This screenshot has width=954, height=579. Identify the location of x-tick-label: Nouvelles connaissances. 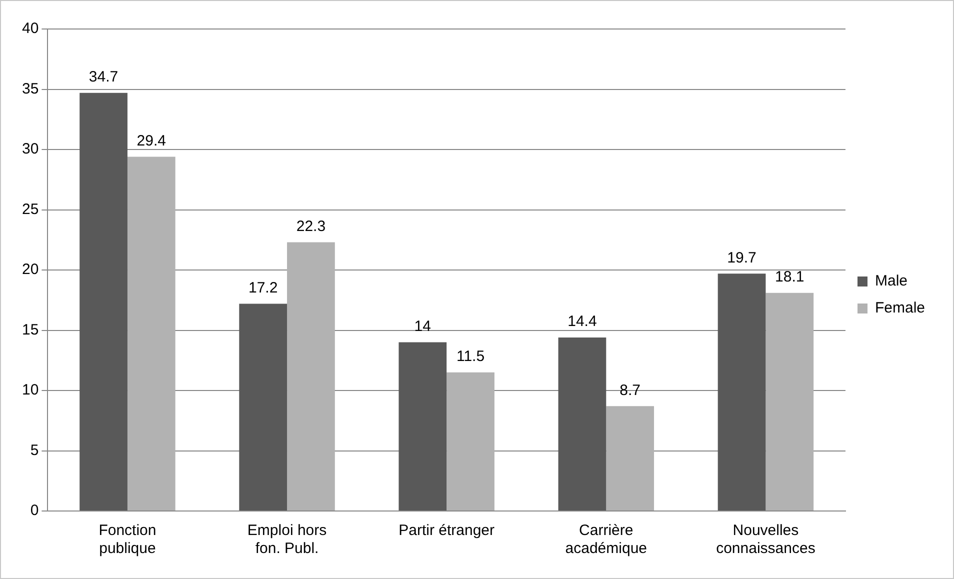
(766, 540).